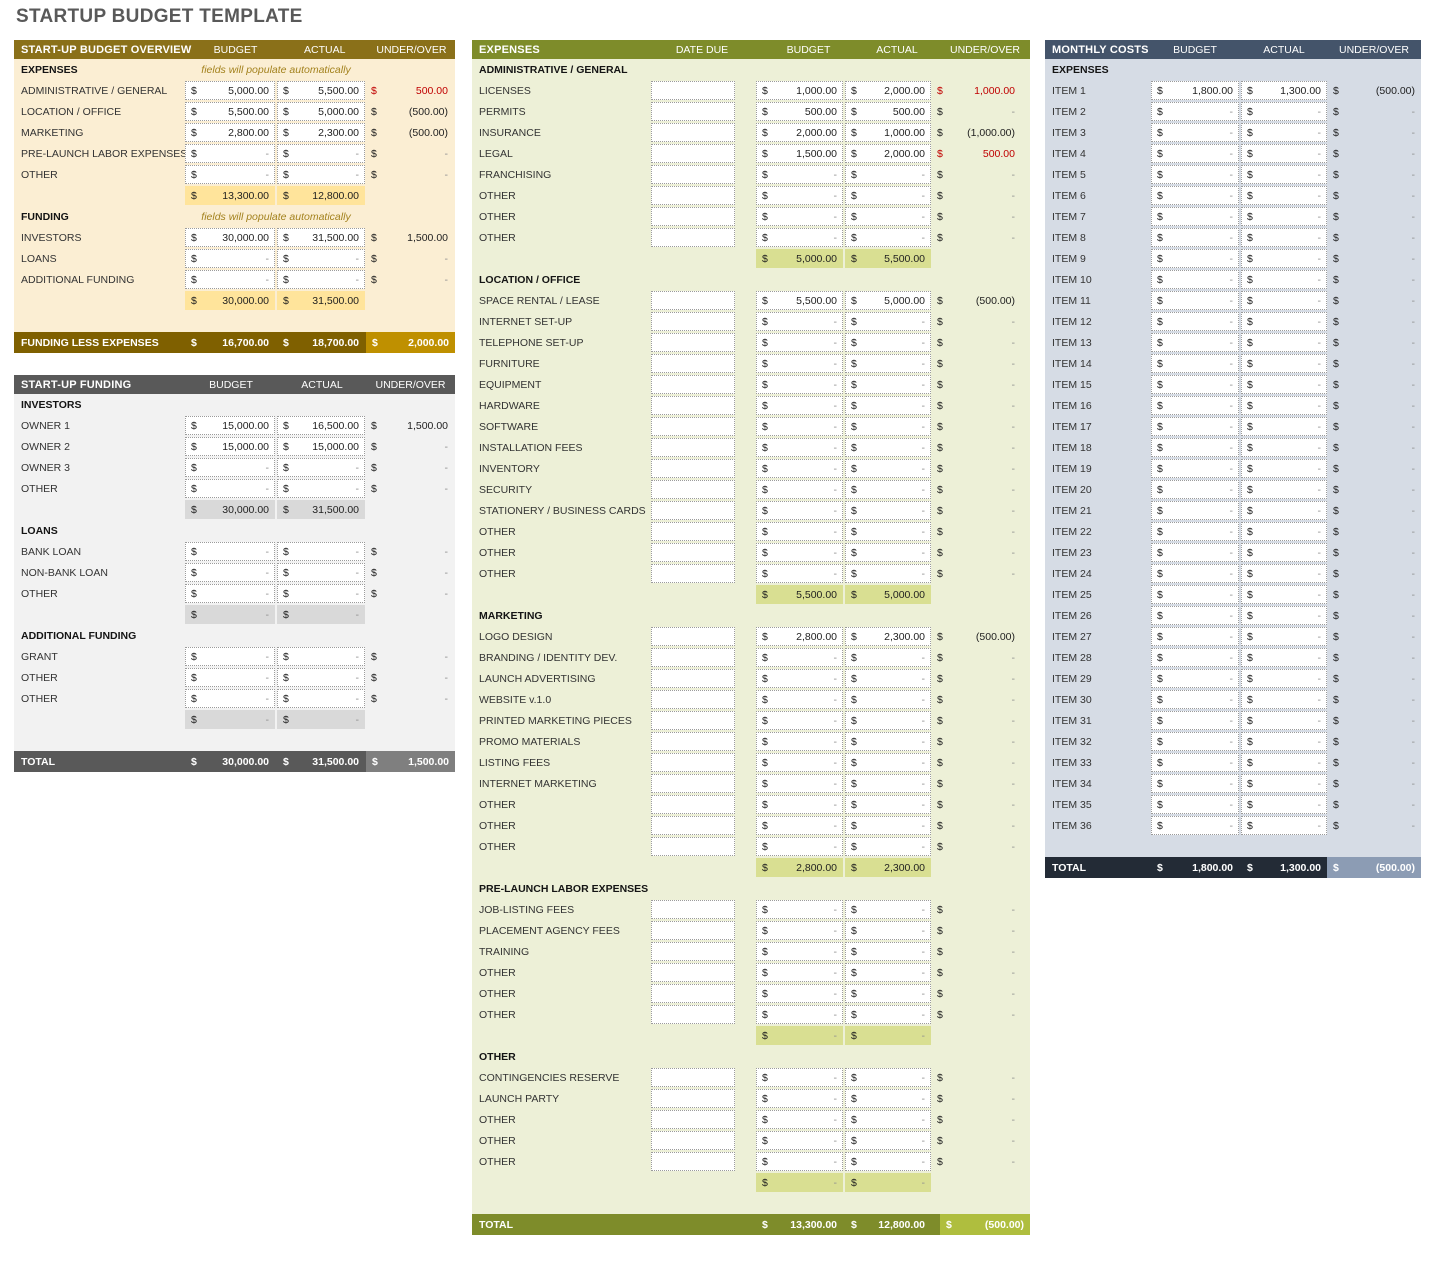 The image size is (1439, 1262). What do you see at coordinates (230, 90) in the screenshot?
I see `budget-cell: $5,000.00` at bounding box center [230, 90].